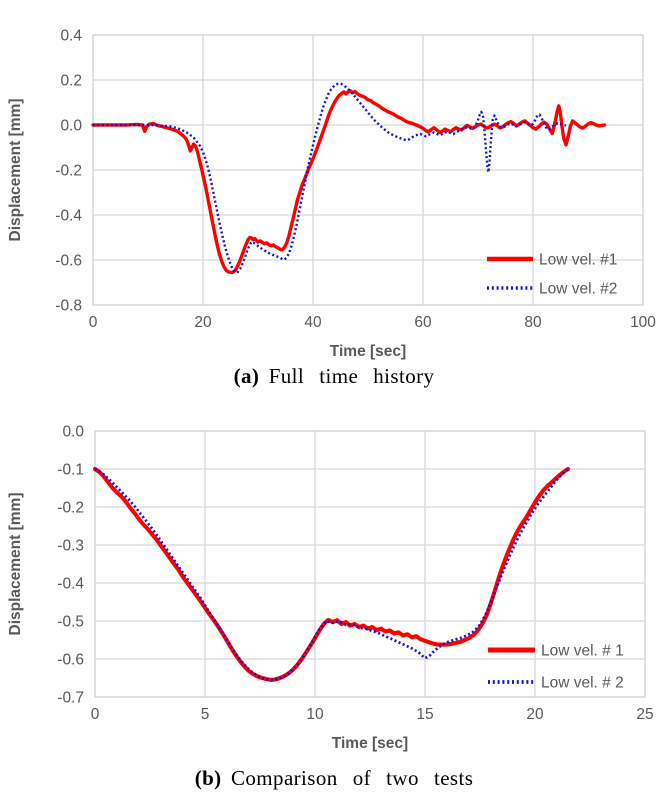 This screenshot has height=807, width=668. I want to click on y-tick-label: 0.4, so click(71, 36).